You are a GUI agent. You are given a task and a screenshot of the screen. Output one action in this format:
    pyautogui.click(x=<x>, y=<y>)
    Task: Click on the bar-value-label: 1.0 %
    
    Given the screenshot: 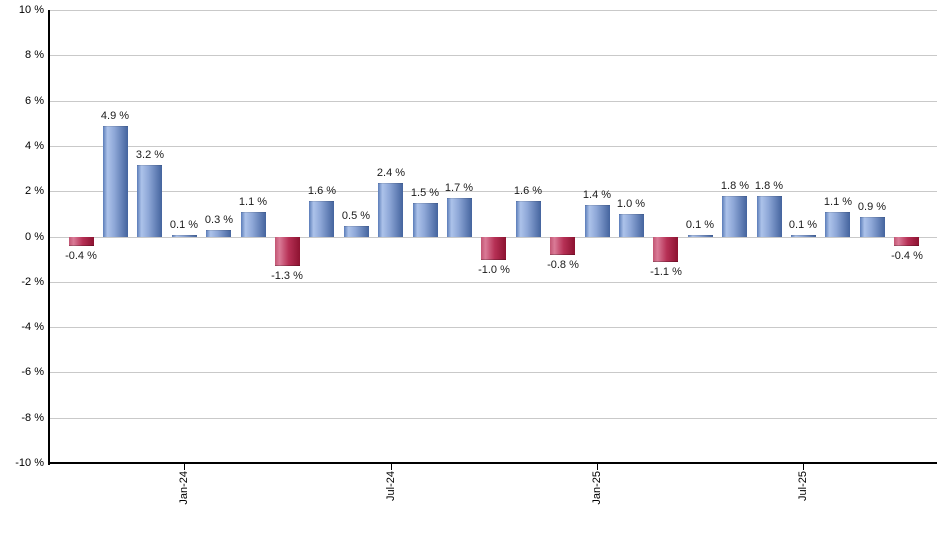 What is the action you would take?
    pyautogui.click(x=631, y=204)
    